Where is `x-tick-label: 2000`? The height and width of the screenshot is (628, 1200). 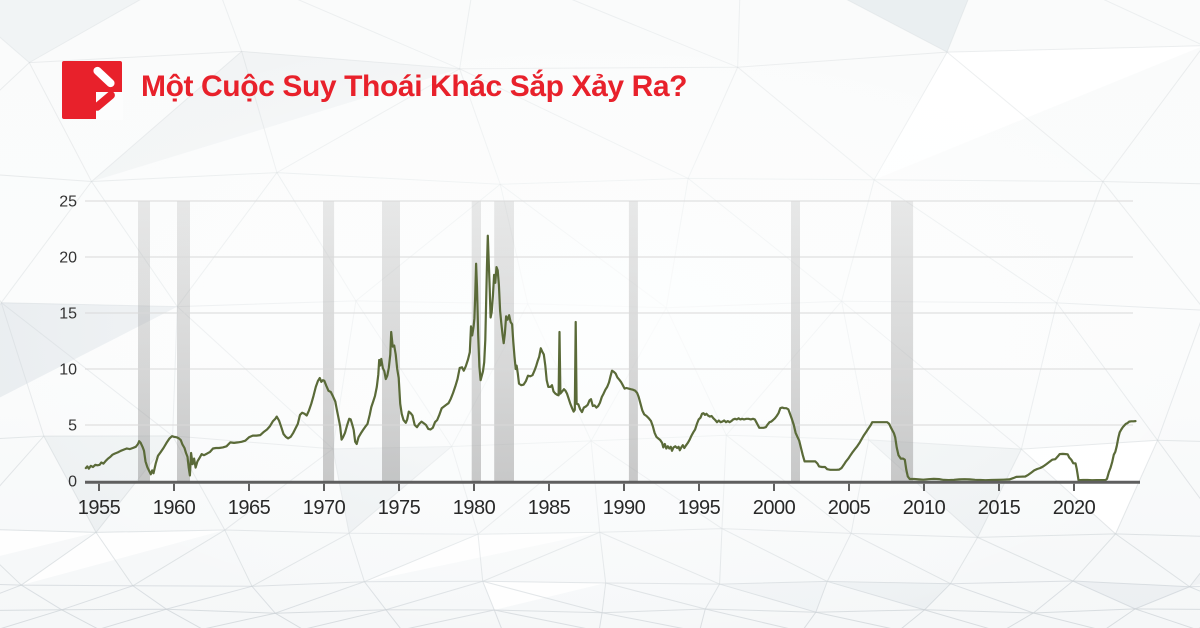
x-tick-label: 2000 is located at coordinates (774, 508).